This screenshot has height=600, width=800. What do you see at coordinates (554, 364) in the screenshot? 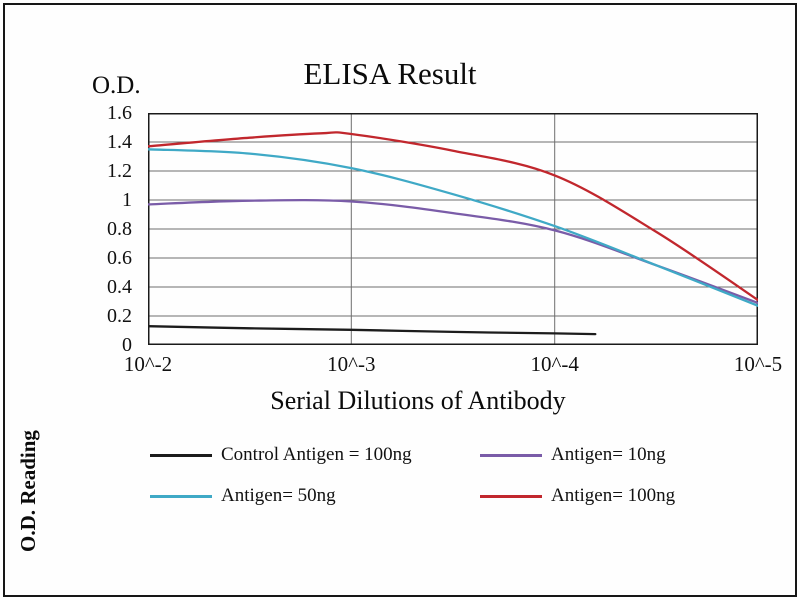
I see `x-tick-label: 10^-4` at bounding box center [554, 364].